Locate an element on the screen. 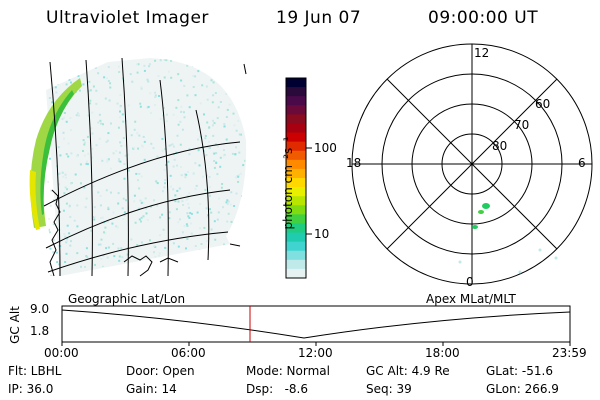 The height and width of the screenshot is (400, 600). polar-aurora-spots is located at coordinates (508, 238).